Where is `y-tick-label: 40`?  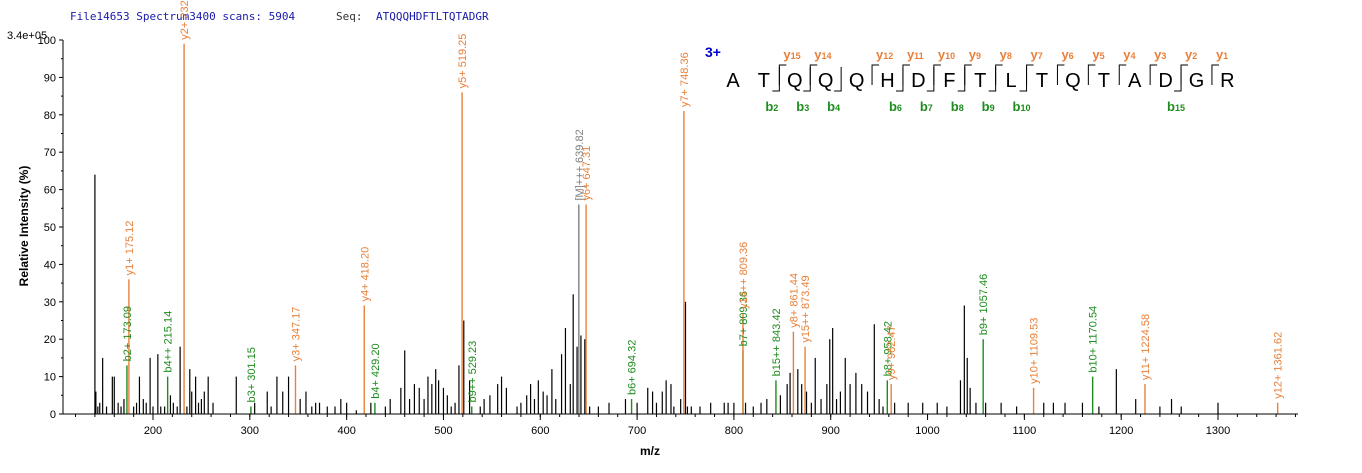 y-tick-label: 40 is located at coordinates (50, 265).